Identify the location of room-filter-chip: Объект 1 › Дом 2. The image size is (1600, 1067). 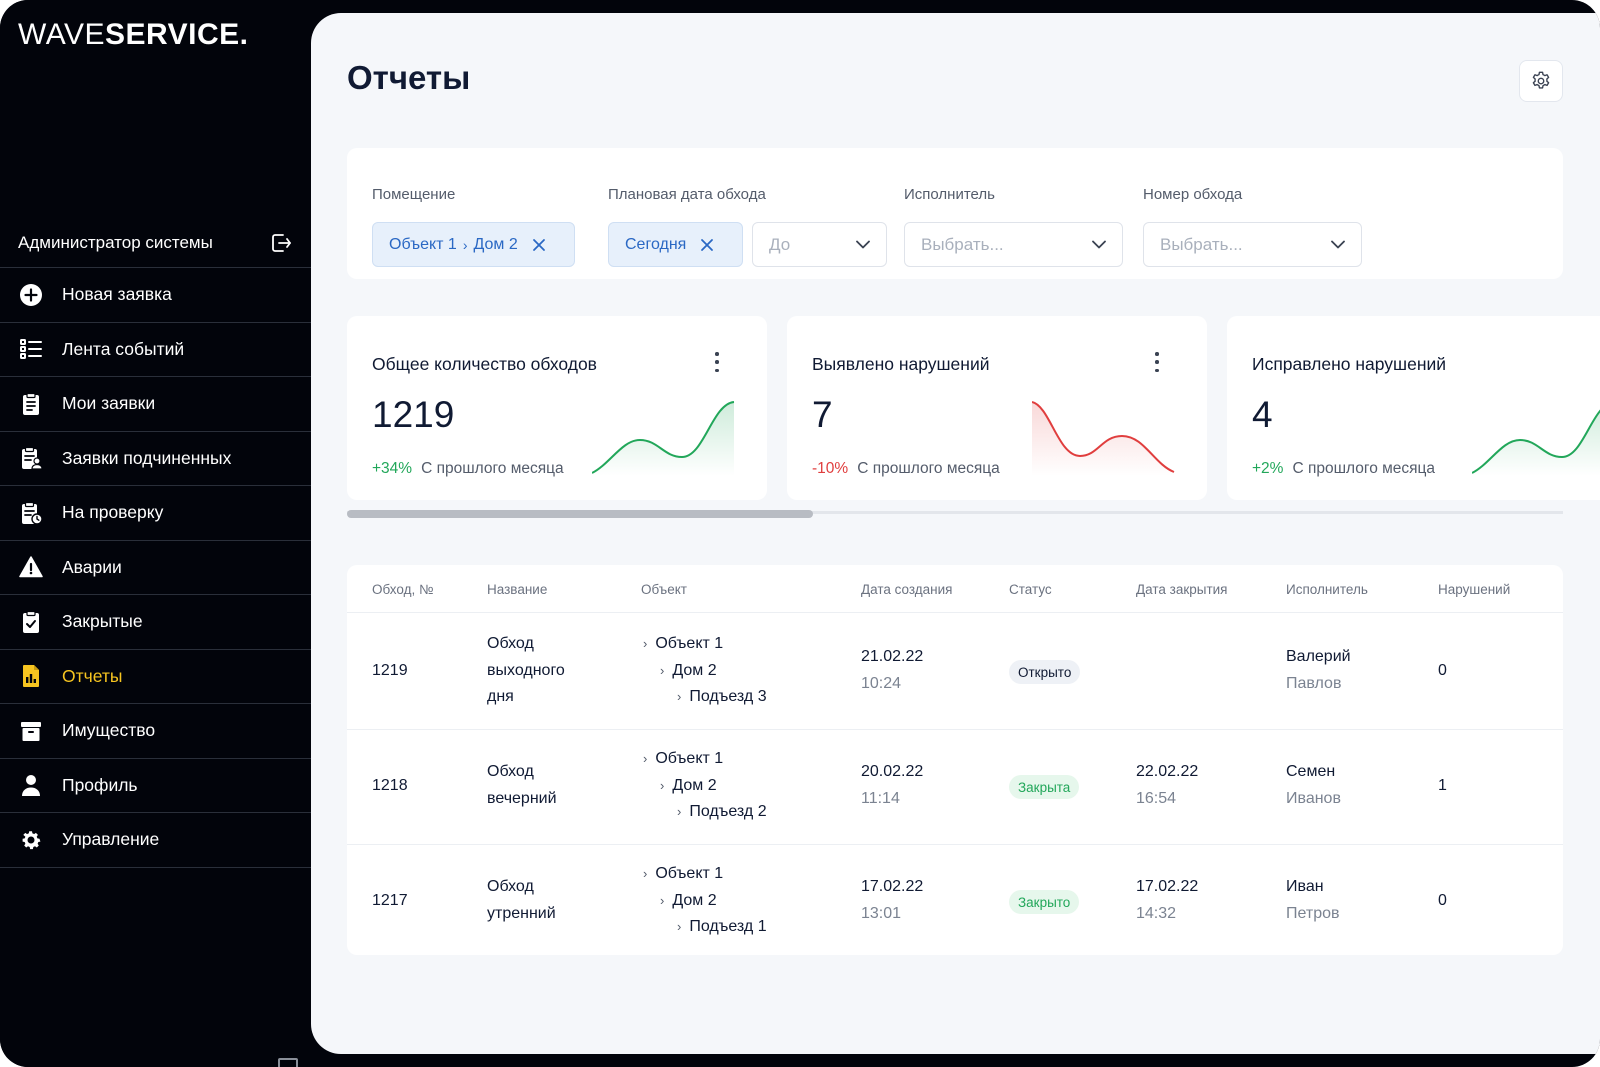
(473, 244).